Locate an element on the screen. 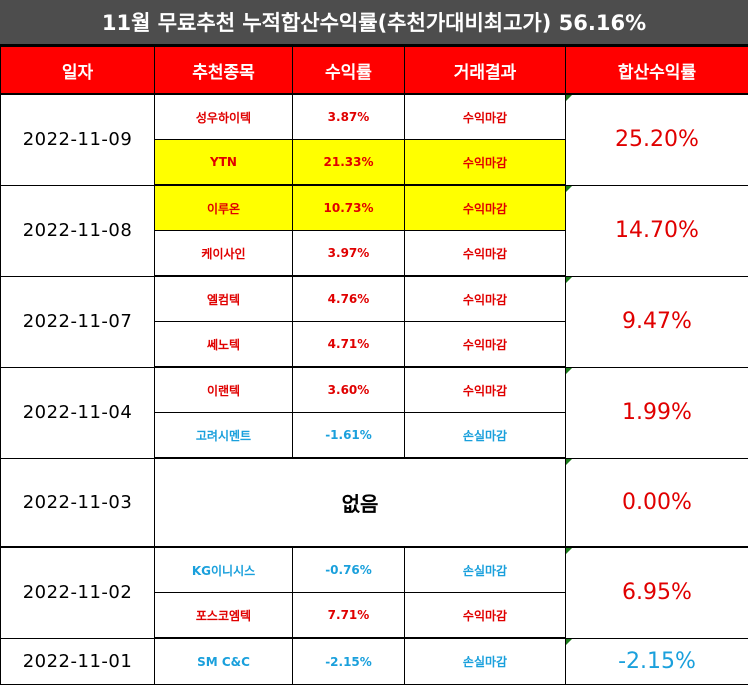  table-row: 2022-11-08 이루온 10.73% 수익마감 14.70% is located at coordinates (374, 208).